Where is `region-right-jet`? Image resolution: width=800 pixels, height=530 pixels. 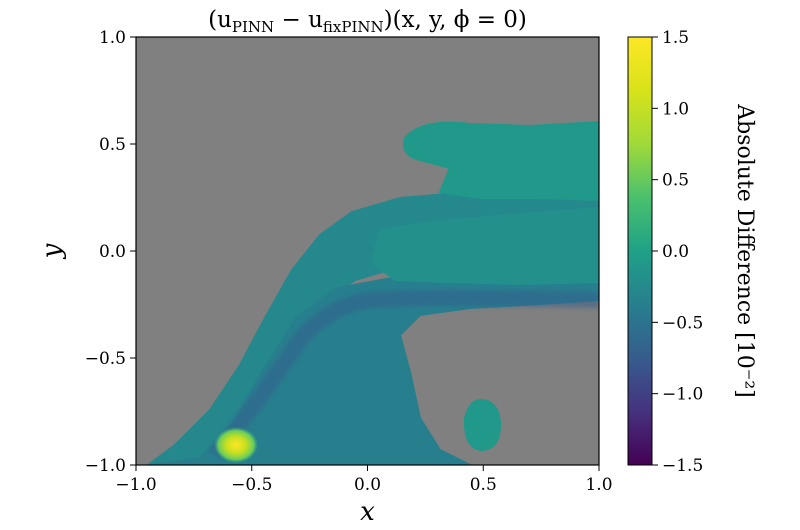
region-right-jet is located at coordinates (484, 246).